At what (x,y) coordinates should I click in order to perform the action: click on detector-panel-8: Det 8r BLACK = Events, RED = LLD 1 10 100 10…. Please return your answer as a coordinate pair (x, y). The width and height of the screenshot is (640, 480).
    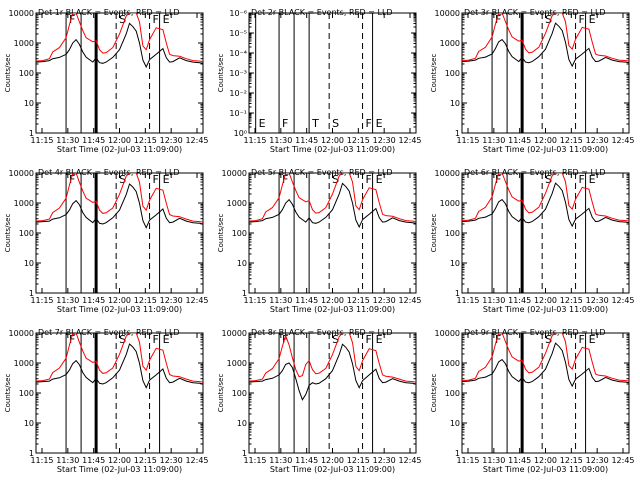
    Looking at the image, I should click on (319, 401).